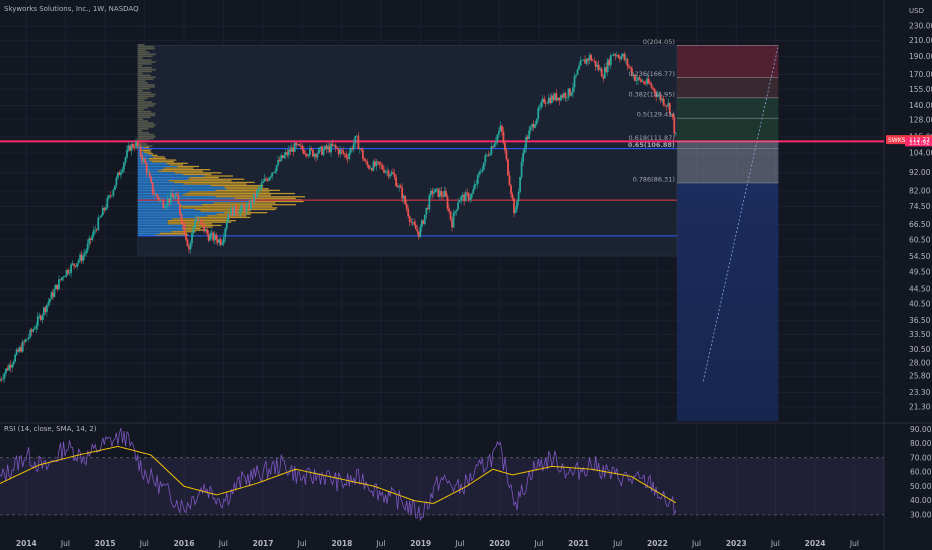  Describe the element at coordinates (918, 142) in the screenshot. I see `line-price-badge` at that location.